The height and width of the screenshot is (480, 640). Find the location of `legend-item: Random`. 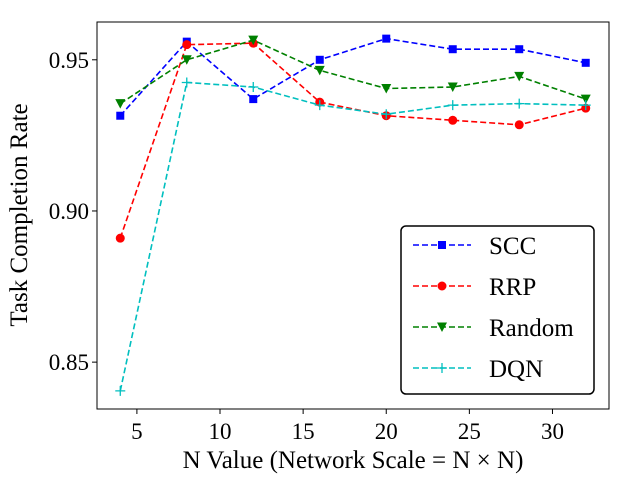

legend-item: Random is located at coordinates (493, 328).